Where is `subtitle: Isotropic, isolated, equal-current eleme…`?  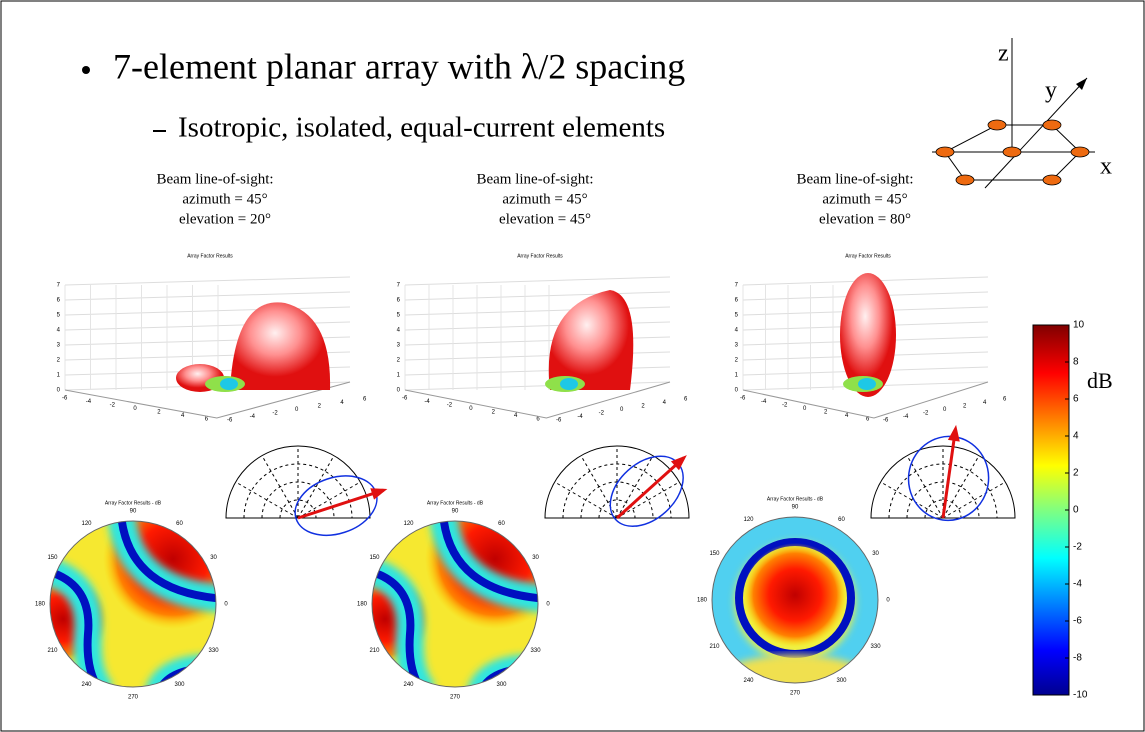
subtitle: Isotropic, isolated, equal-current eleme… is located at coordinates (421, 128).